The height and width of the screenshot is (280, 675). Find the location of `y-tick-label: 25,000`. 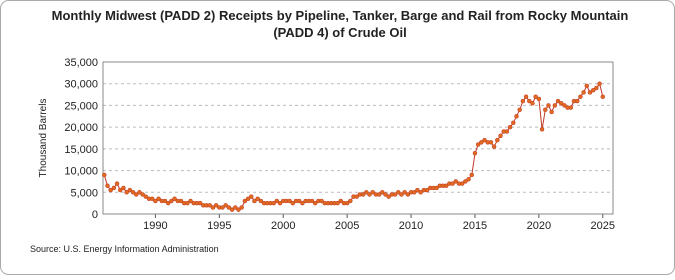

y-tick-label: 25,000 is located at coordinates (81, 106).